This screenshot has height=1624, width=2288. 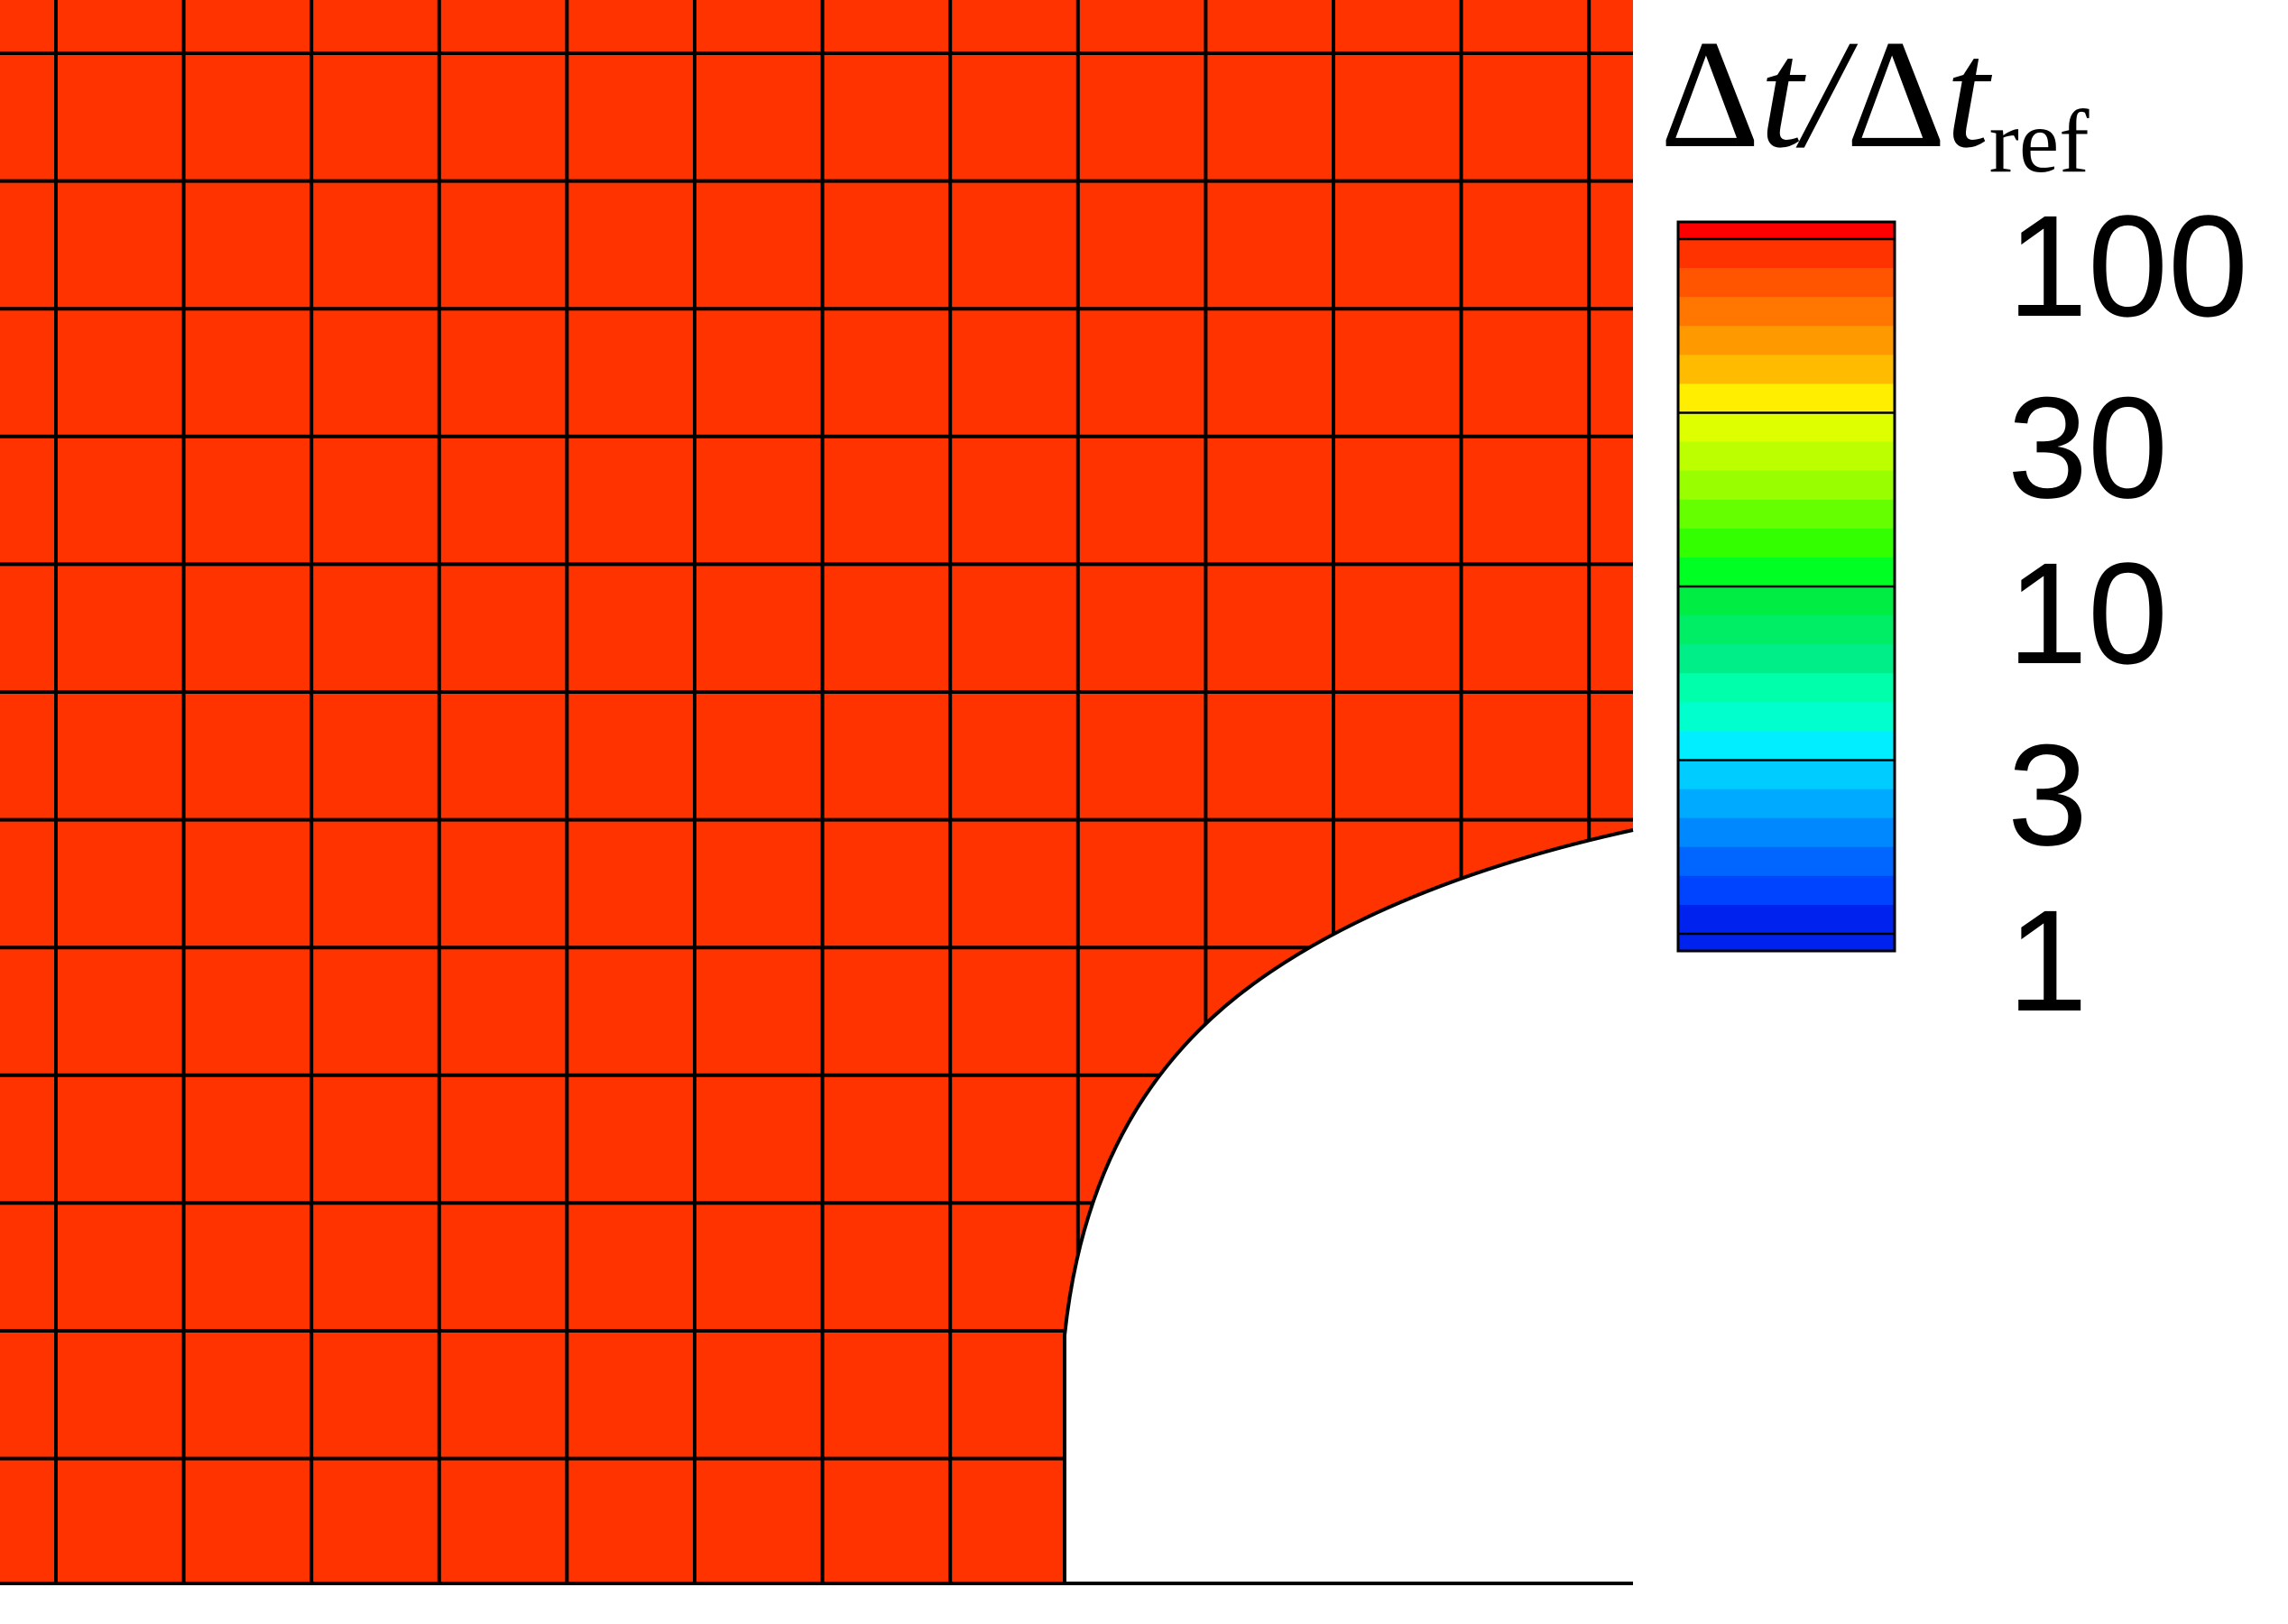 What do you see at coordinates (1896, 95) in the screenshot?
I see `legend-title-delta-2: Δ` at bounding box center [1896, 95].